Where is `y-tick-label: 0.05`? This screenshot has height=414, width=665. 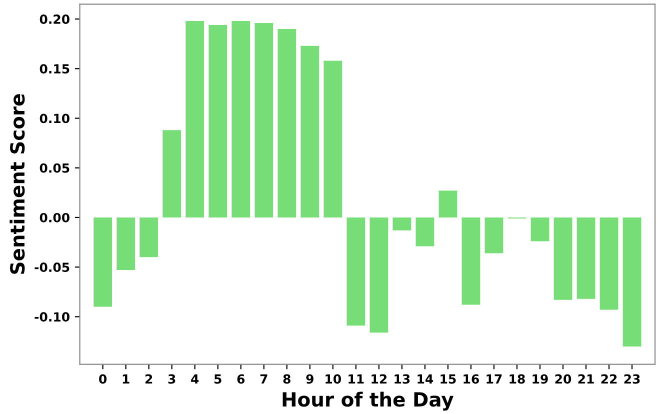
y-tick-label: 0.05 is located at coordinates (55, 168).